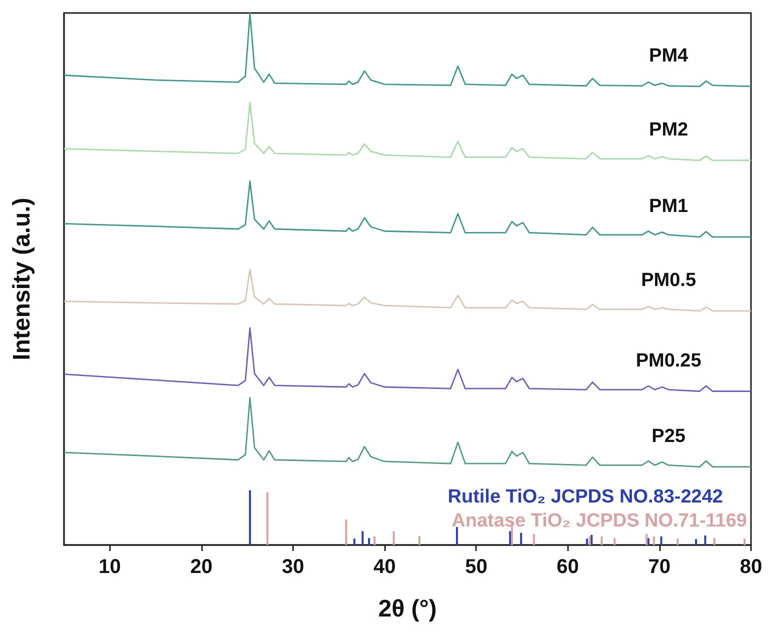 The height and width of the screenshot is (633, 773). Describe the element at coordinates (668, 130) in the screenshot. I see `series-label: PM2` at that location.